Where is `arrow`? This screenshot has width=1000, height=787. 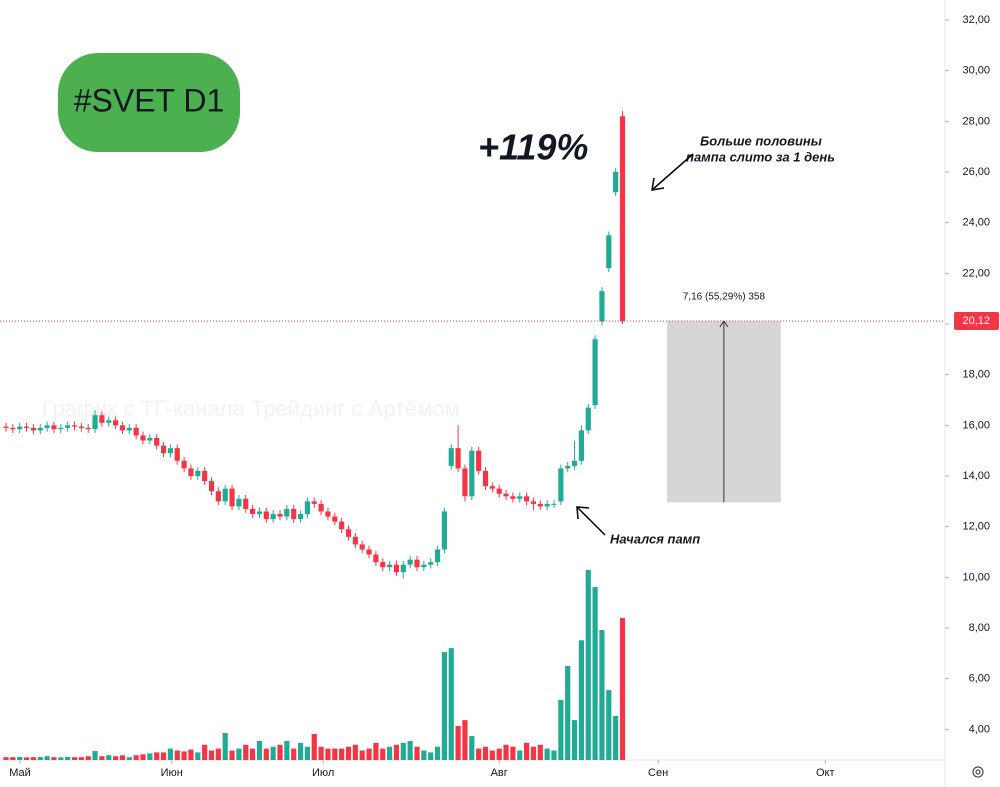 arrow is located at coordinates (672, 172).